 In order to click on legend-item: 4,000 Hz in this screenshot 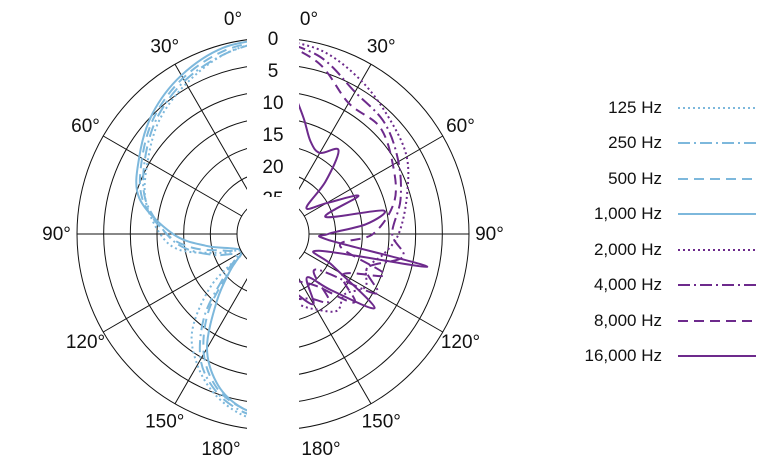, I will do `click(657, 286)`.